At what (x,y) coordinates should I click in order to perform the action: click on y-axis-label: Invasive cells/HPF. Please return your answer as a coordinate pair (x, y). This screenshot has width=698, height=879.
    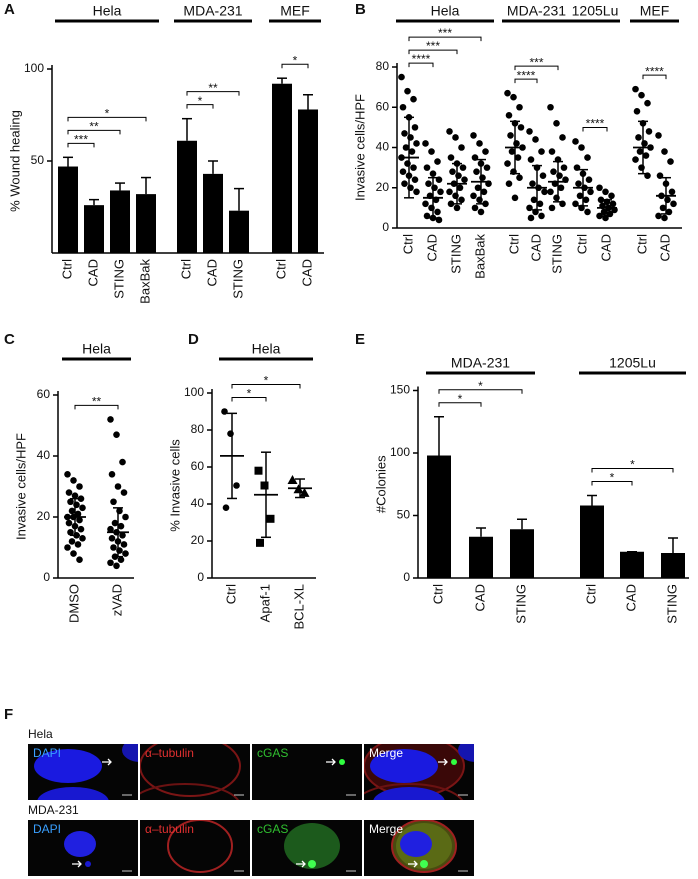
    Looking at the image, I should click on (20, 486).